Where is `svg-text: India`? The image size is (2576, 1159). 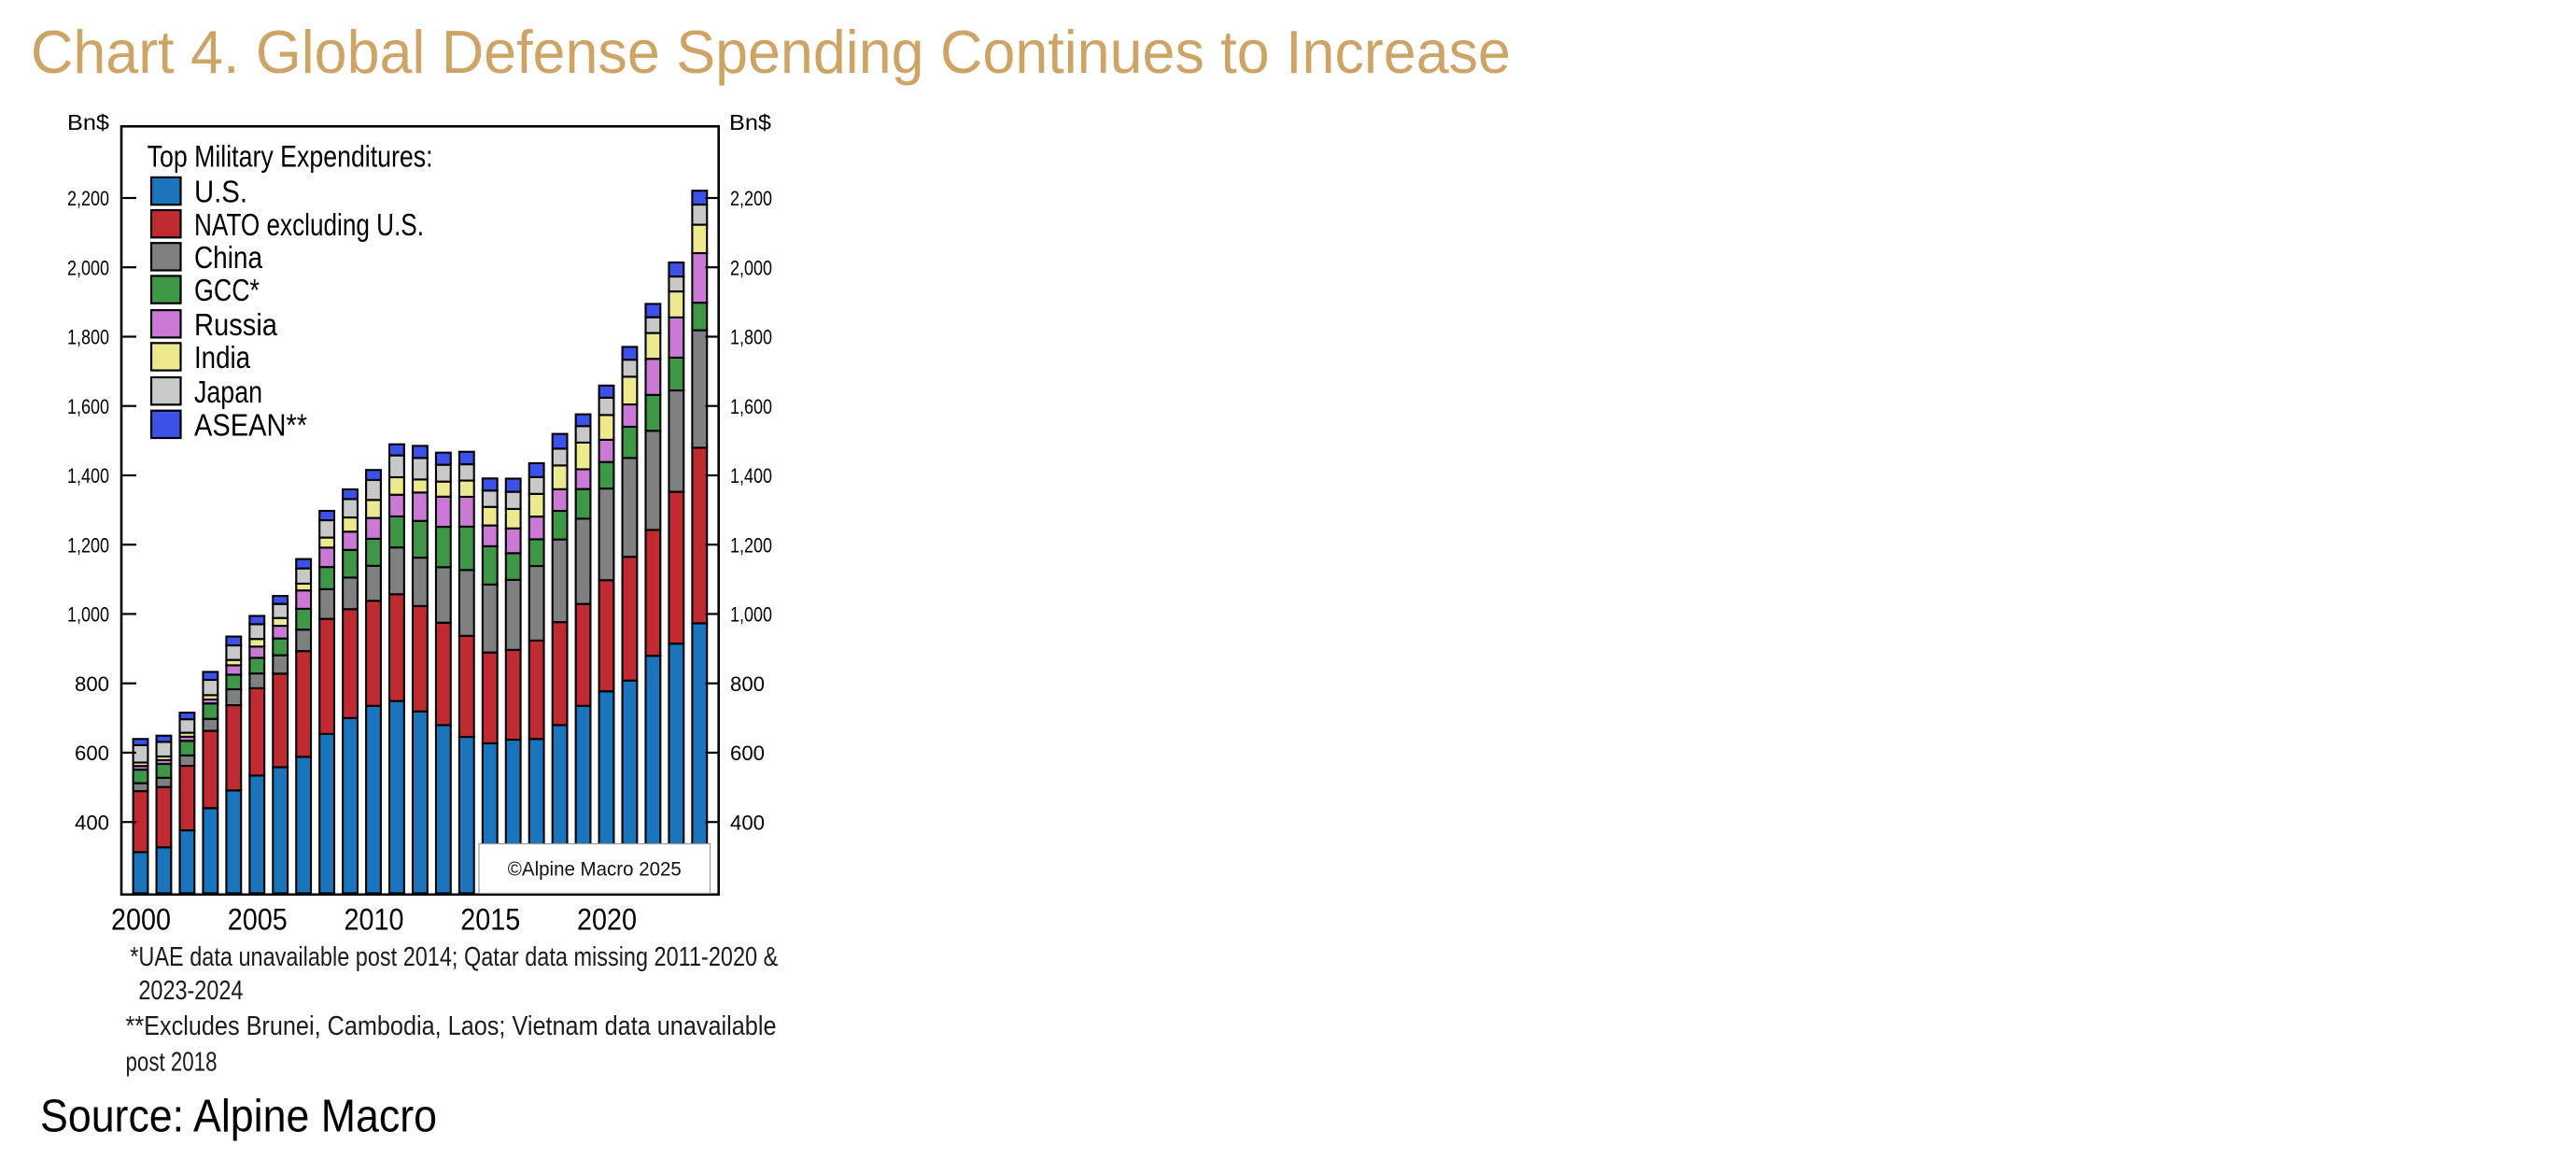 svg-text: India is located at coordinates (222, 357).